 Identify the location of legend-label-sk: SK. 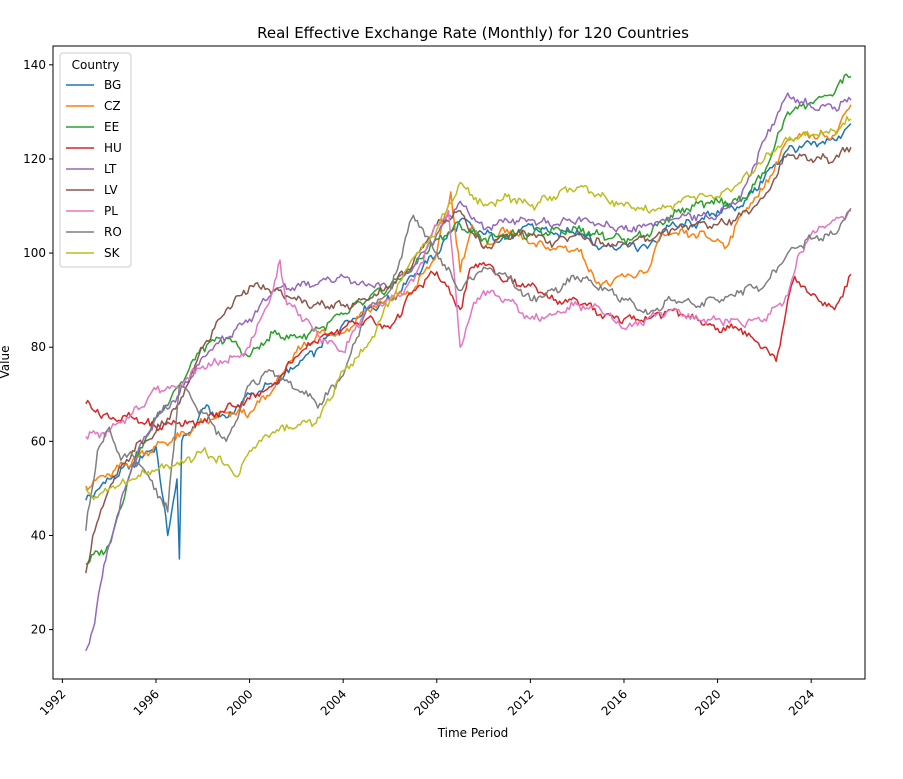
(112, 253).